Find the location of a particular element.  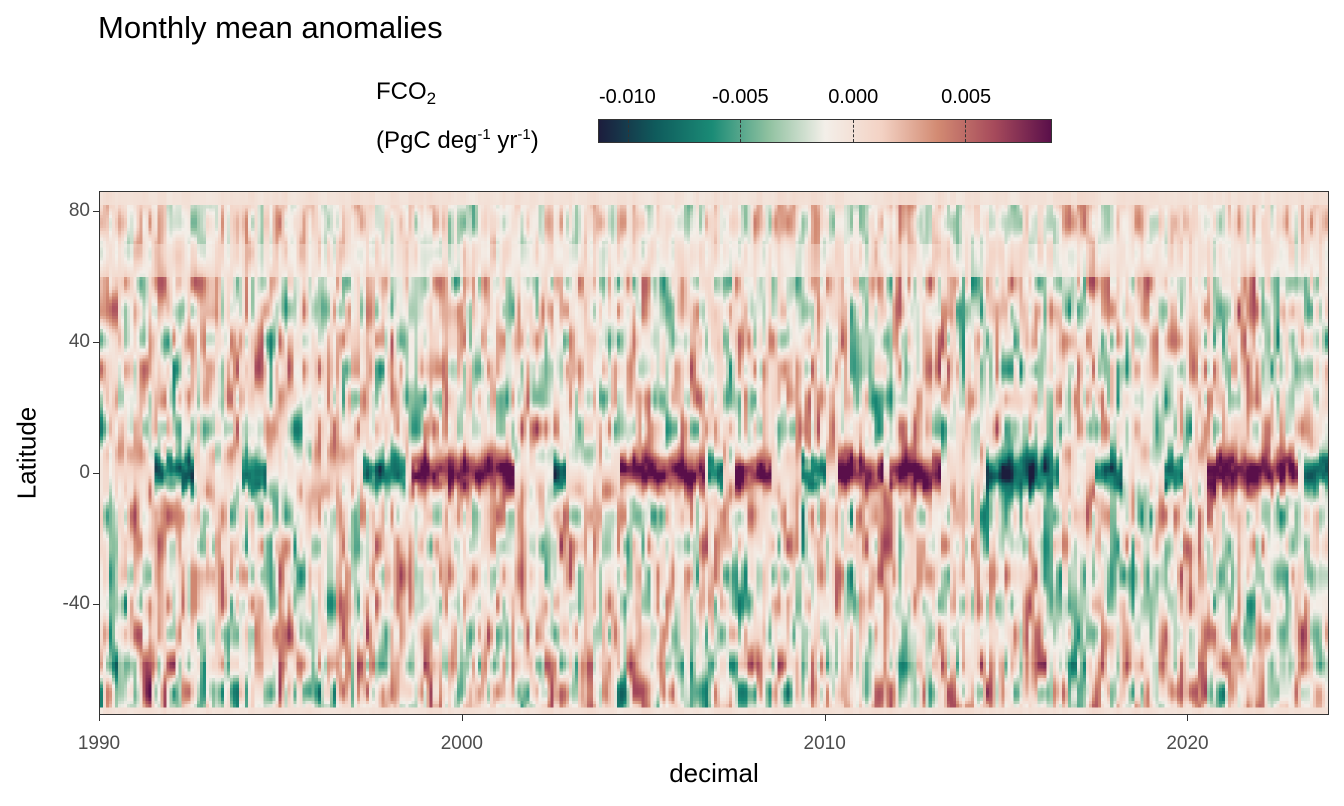

colorbar is located at coordinates (825, 131).